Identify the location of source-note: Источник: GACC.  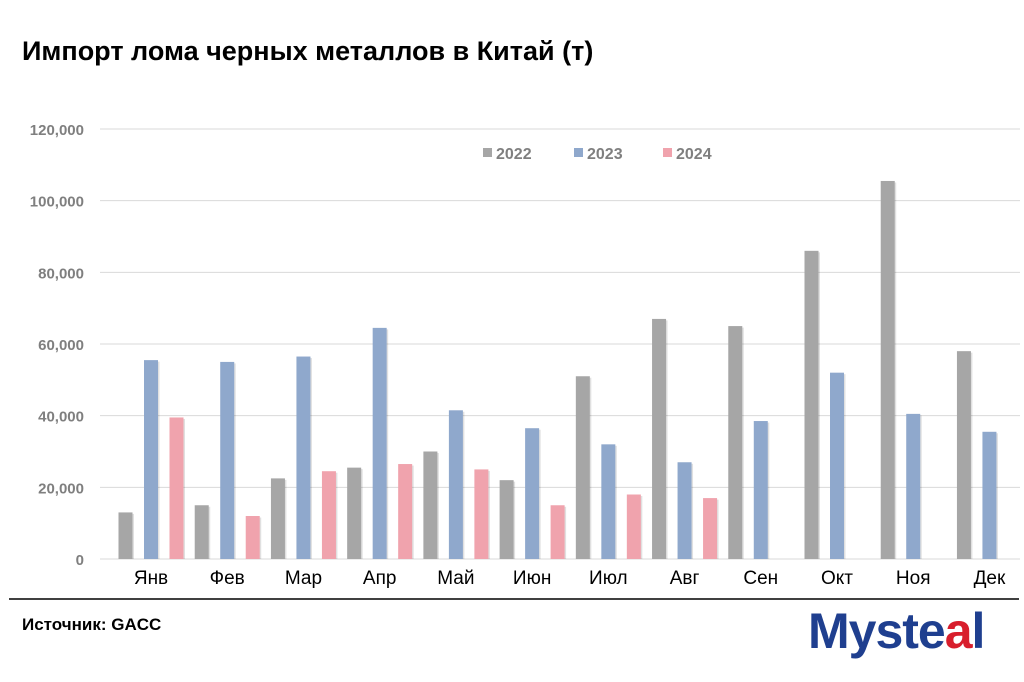
(92, 624).